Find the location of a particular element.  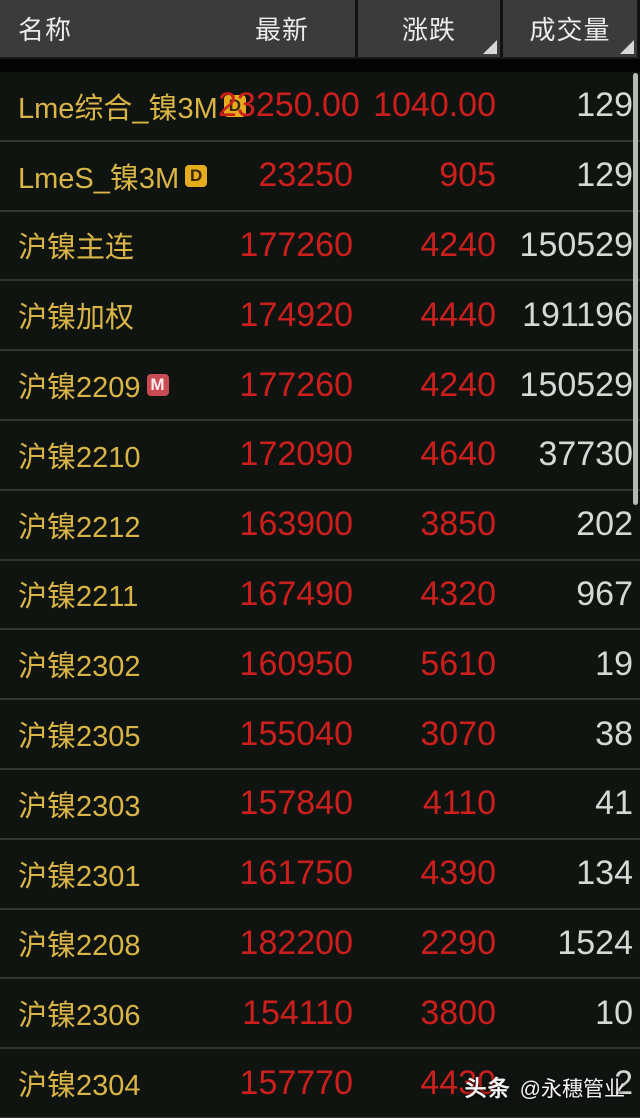

contract-name-cell: 沪镍2212 is located at coordinates (109, 525).